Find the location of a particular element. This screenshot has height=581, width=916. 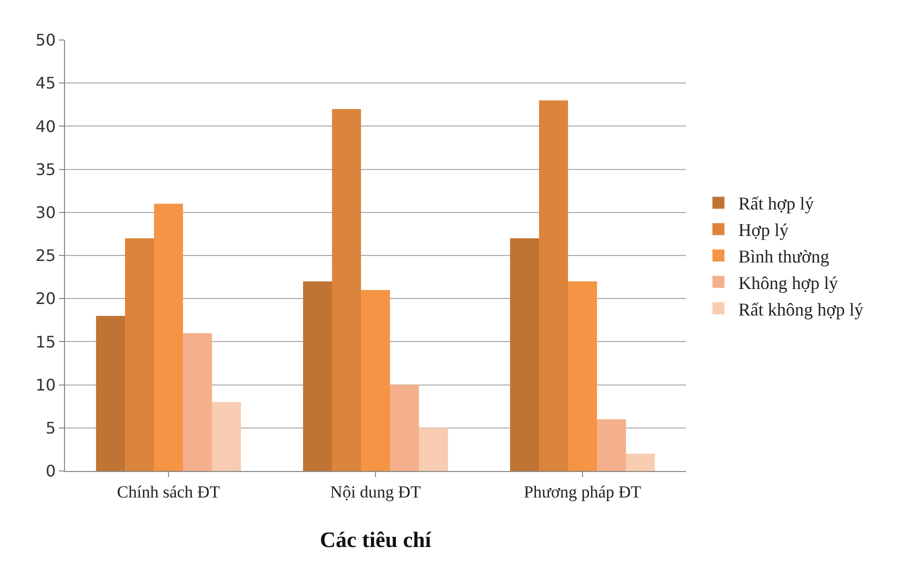

y-tick-label: 25 is located at coordinates (45, 256).